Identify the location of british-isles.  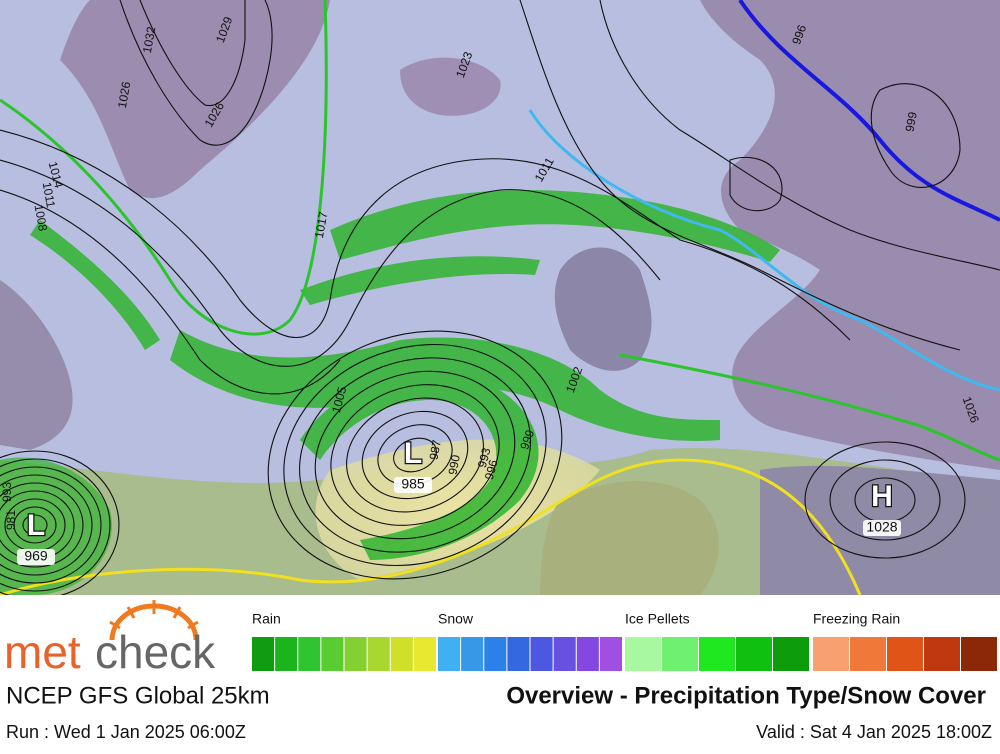
(603, 309).